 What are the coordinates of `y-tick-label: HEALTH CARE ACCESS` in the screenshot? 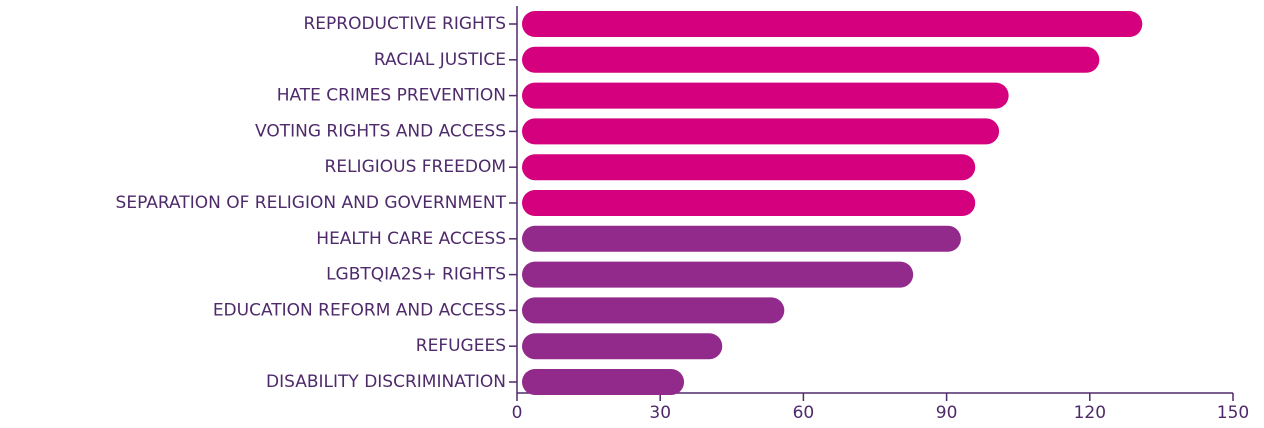 It's located at (411, 239).